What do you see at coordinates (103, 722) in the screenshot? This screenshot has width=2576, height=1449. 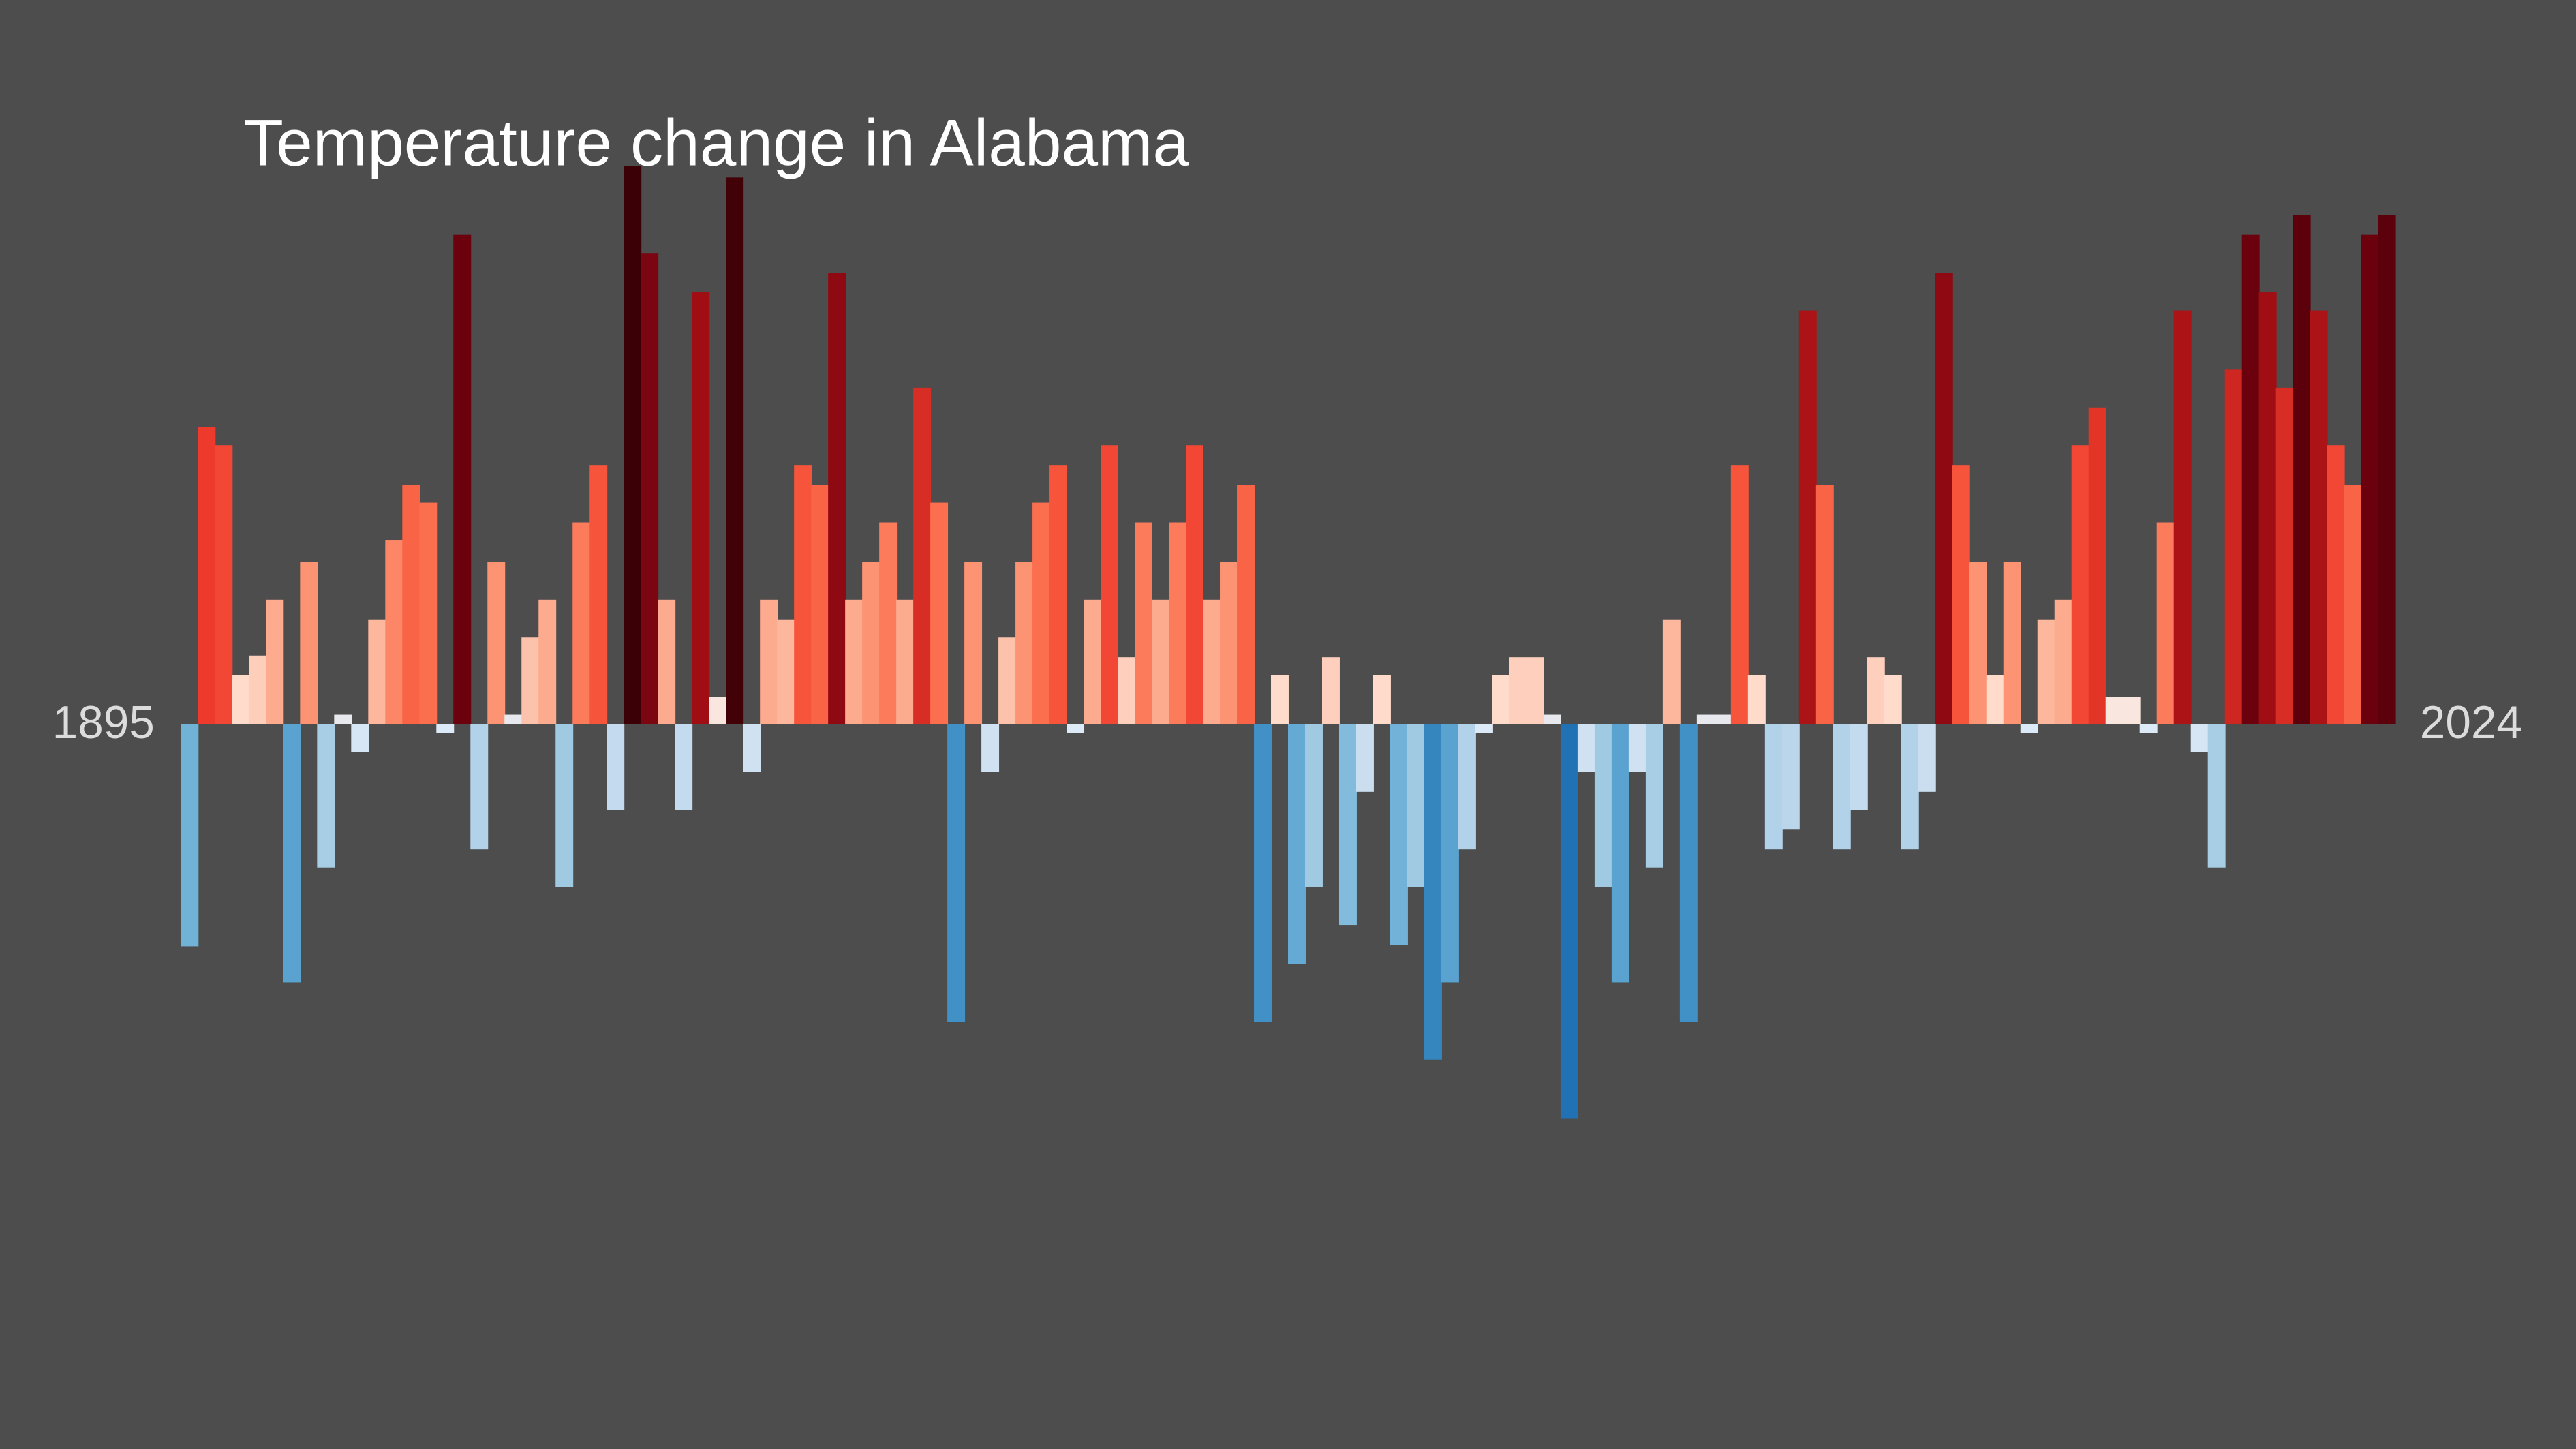 I see `x-tick-label: 1895` at bounding box center [103, 722].